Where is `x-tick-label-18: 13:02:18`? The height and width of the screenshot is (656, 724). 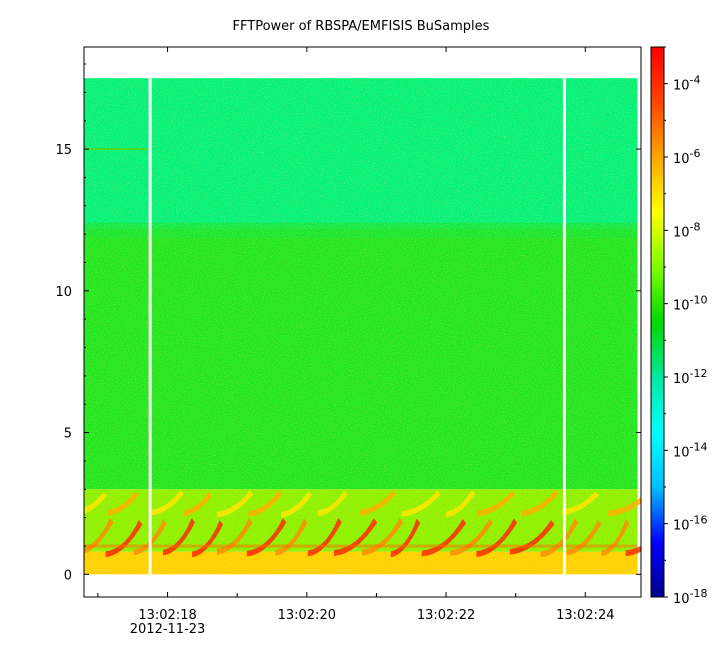 x-tick-label-18: 13:02:18 is located at coordinates (167, 615).